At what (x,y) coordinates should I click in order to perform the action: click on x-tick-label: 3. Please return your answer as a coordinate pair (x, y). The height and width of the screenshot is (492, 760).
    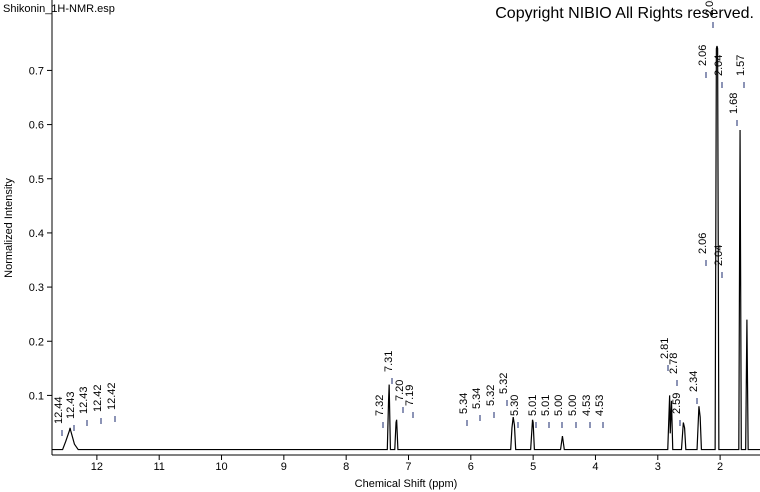
    Looking at the image, I should click on (658, 467).